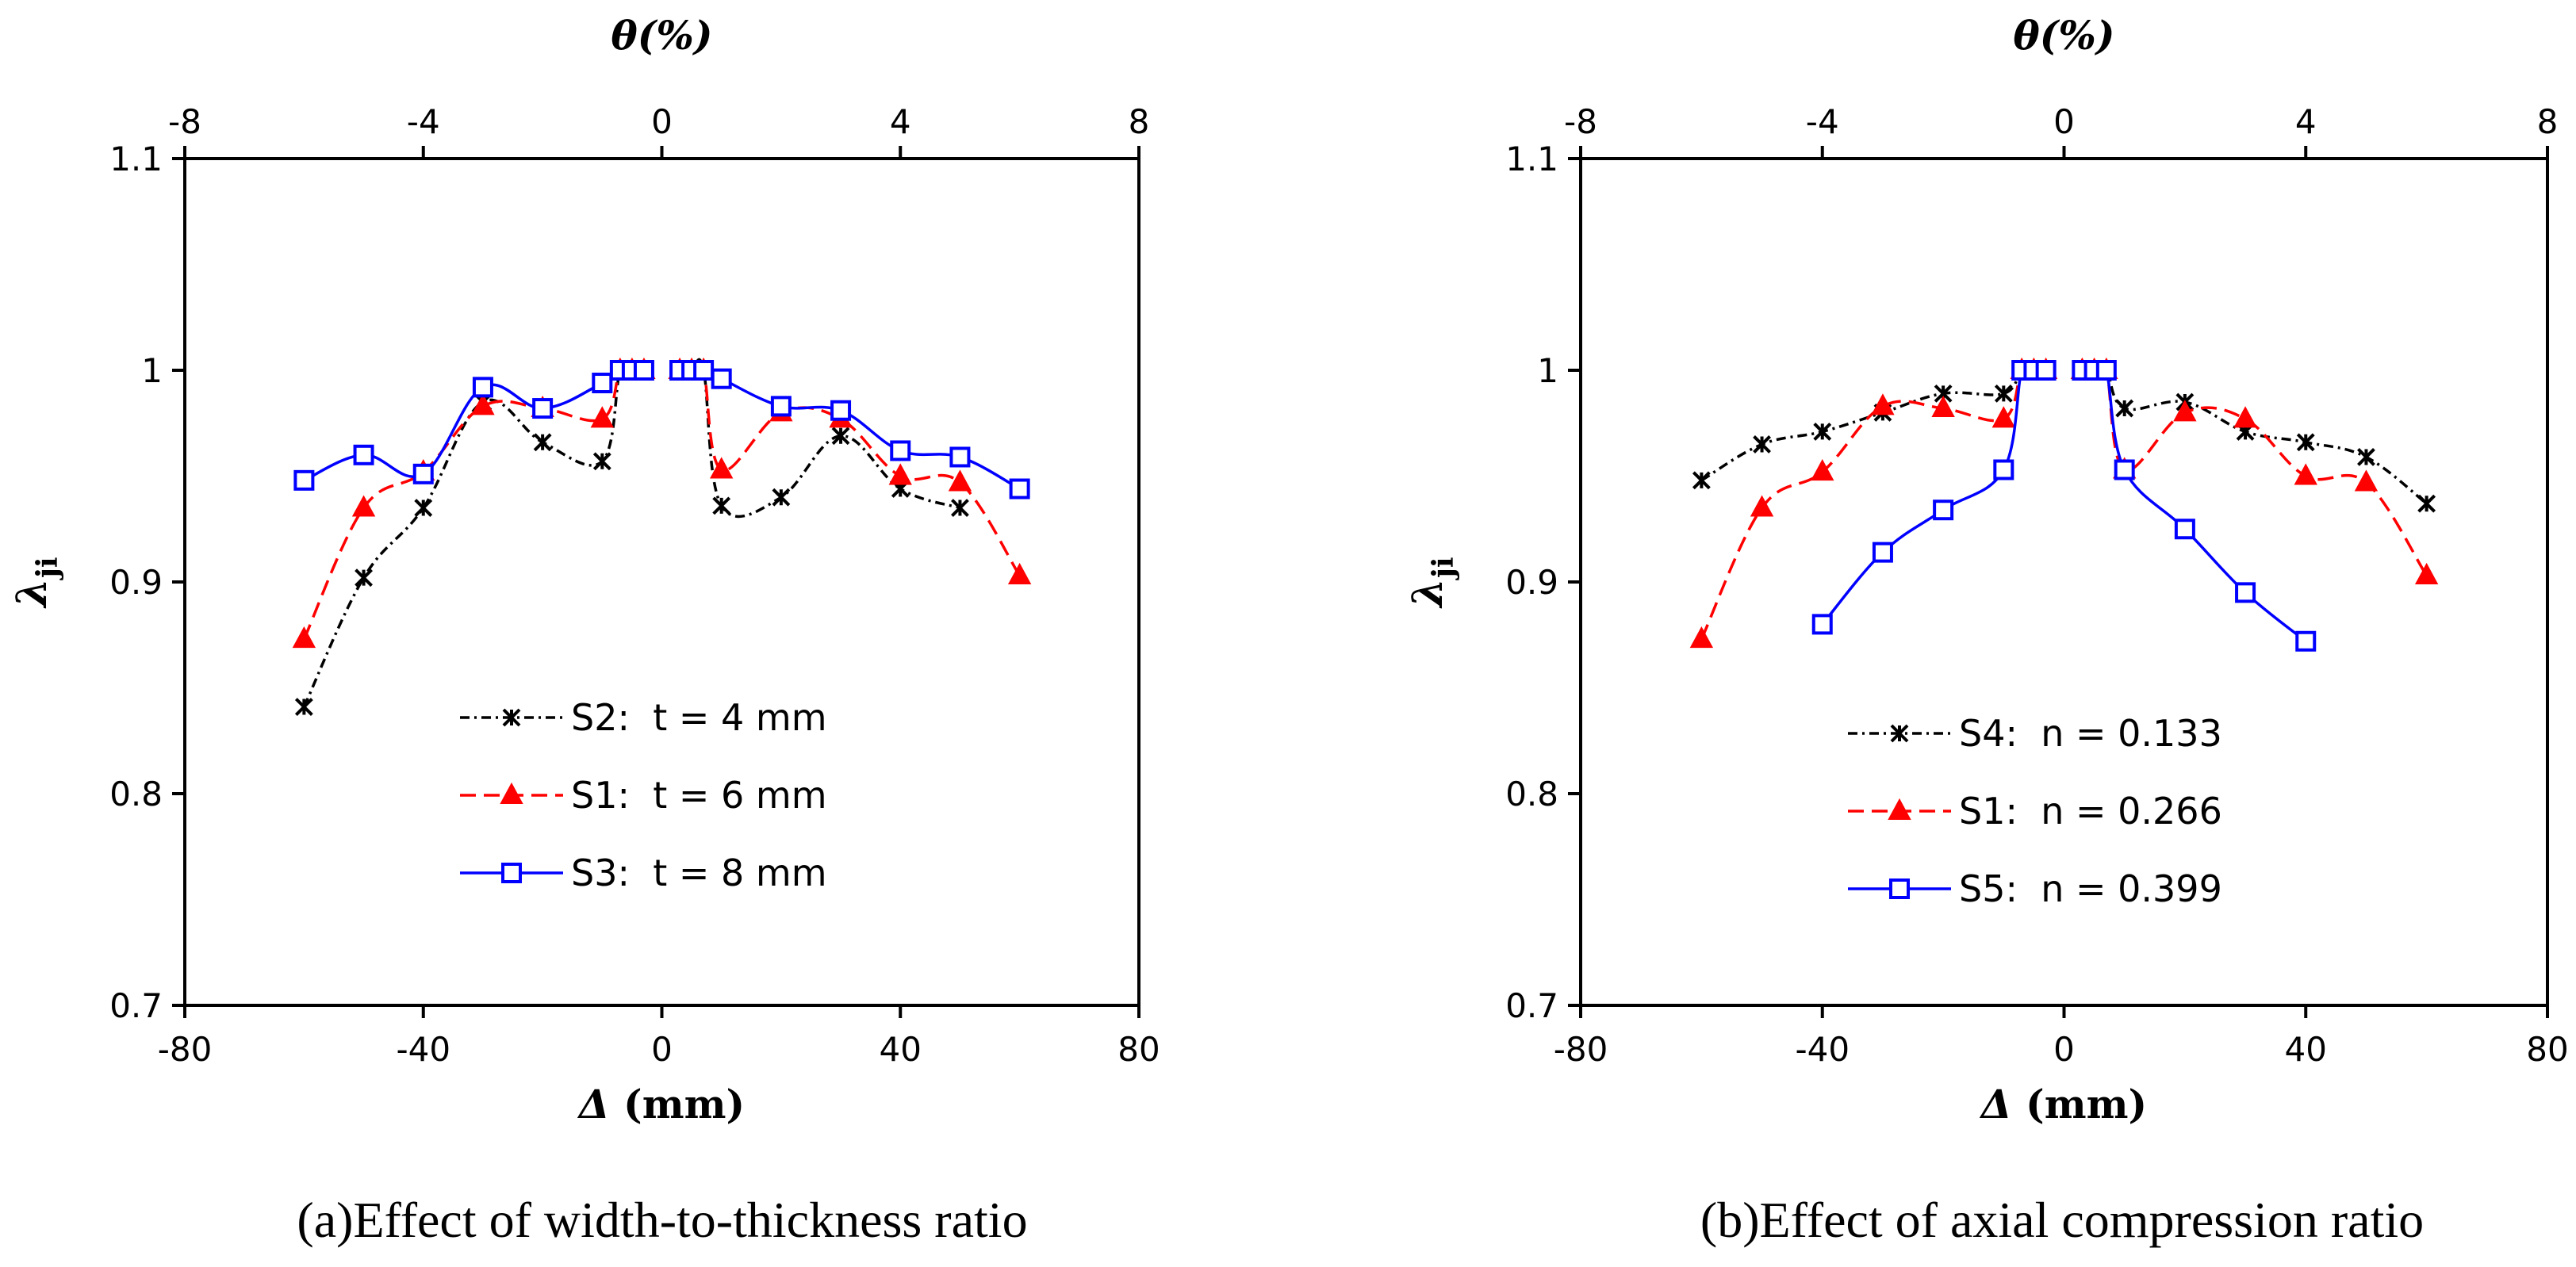 The height and width of the screenshot is (1267, 2576). Describe the element at coordinates (185, 1049) in the screenshot. I see `x-tick-label: -80` at that location.